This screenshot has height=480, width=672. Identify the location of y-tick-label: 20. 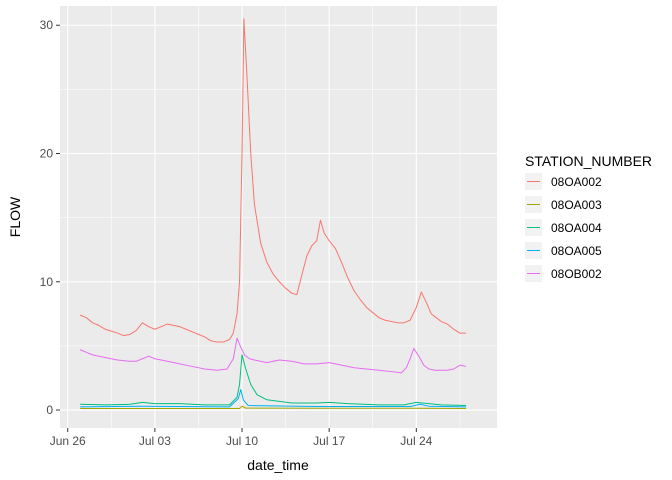
(47, 154).